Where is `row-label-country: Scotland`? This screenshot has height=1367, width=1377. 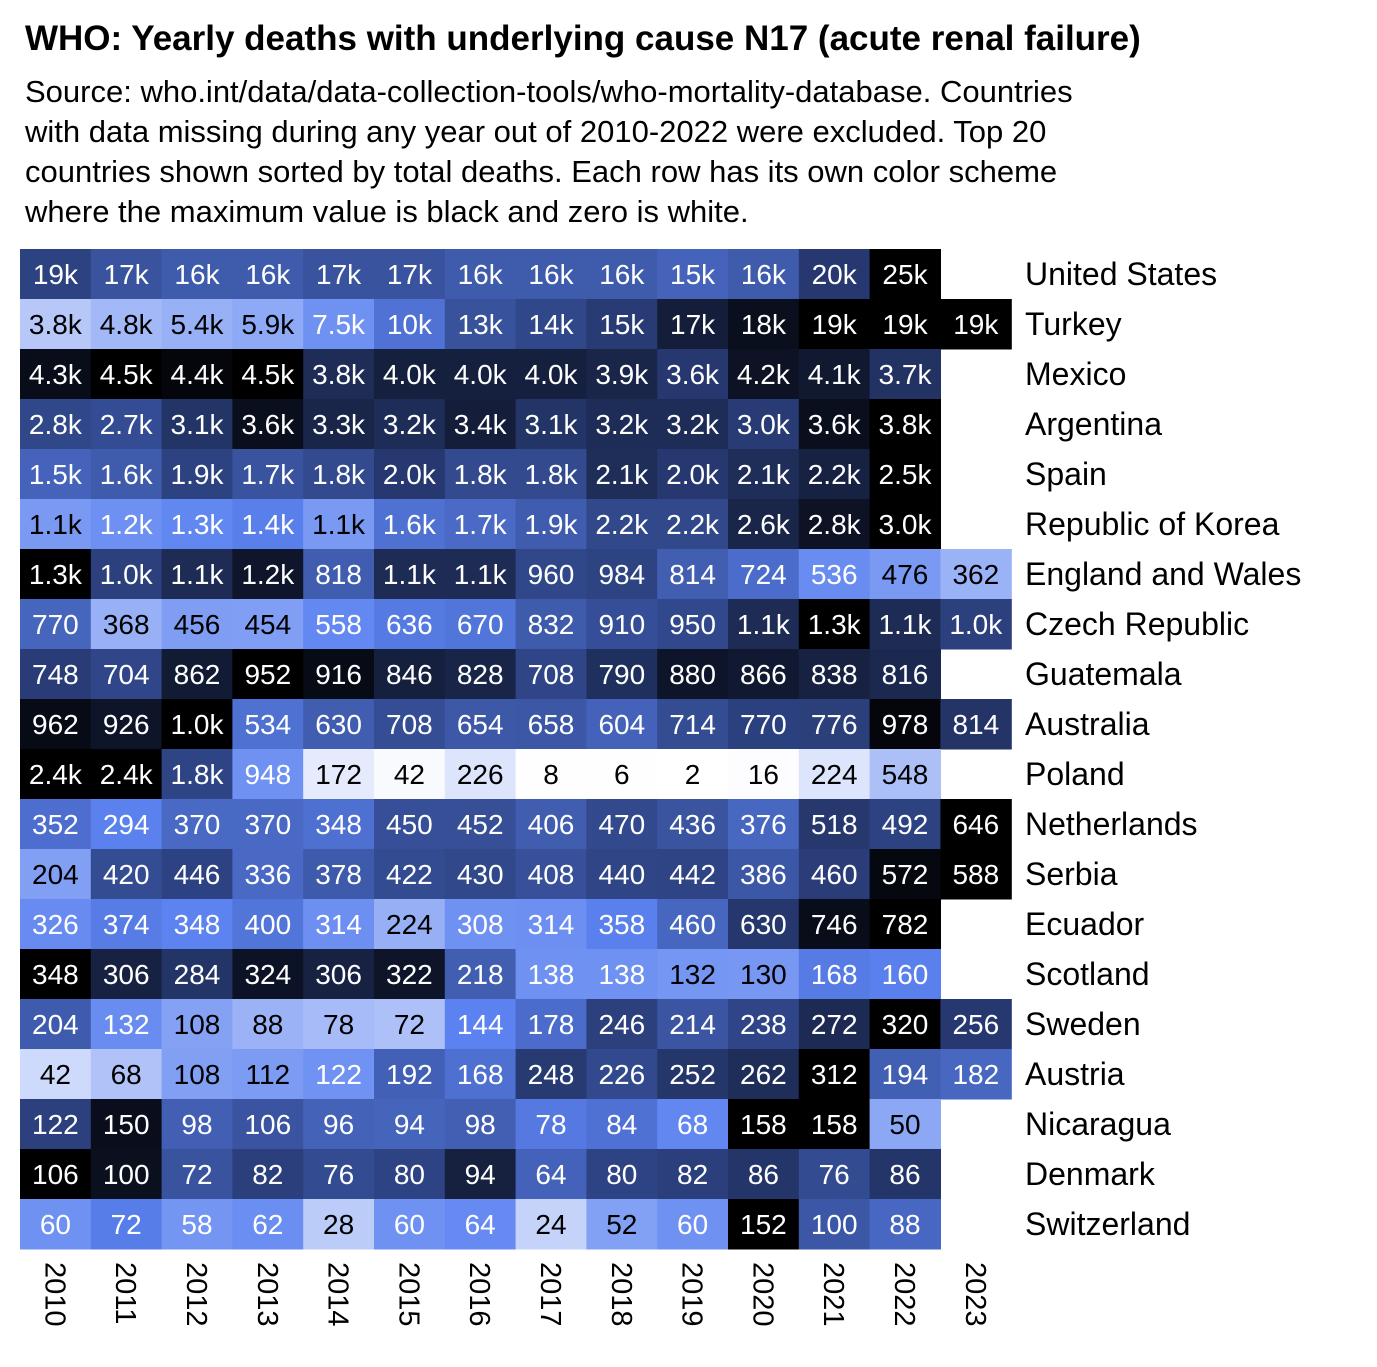
row-label-country: Scotland is located at coordinates (1087, 974).